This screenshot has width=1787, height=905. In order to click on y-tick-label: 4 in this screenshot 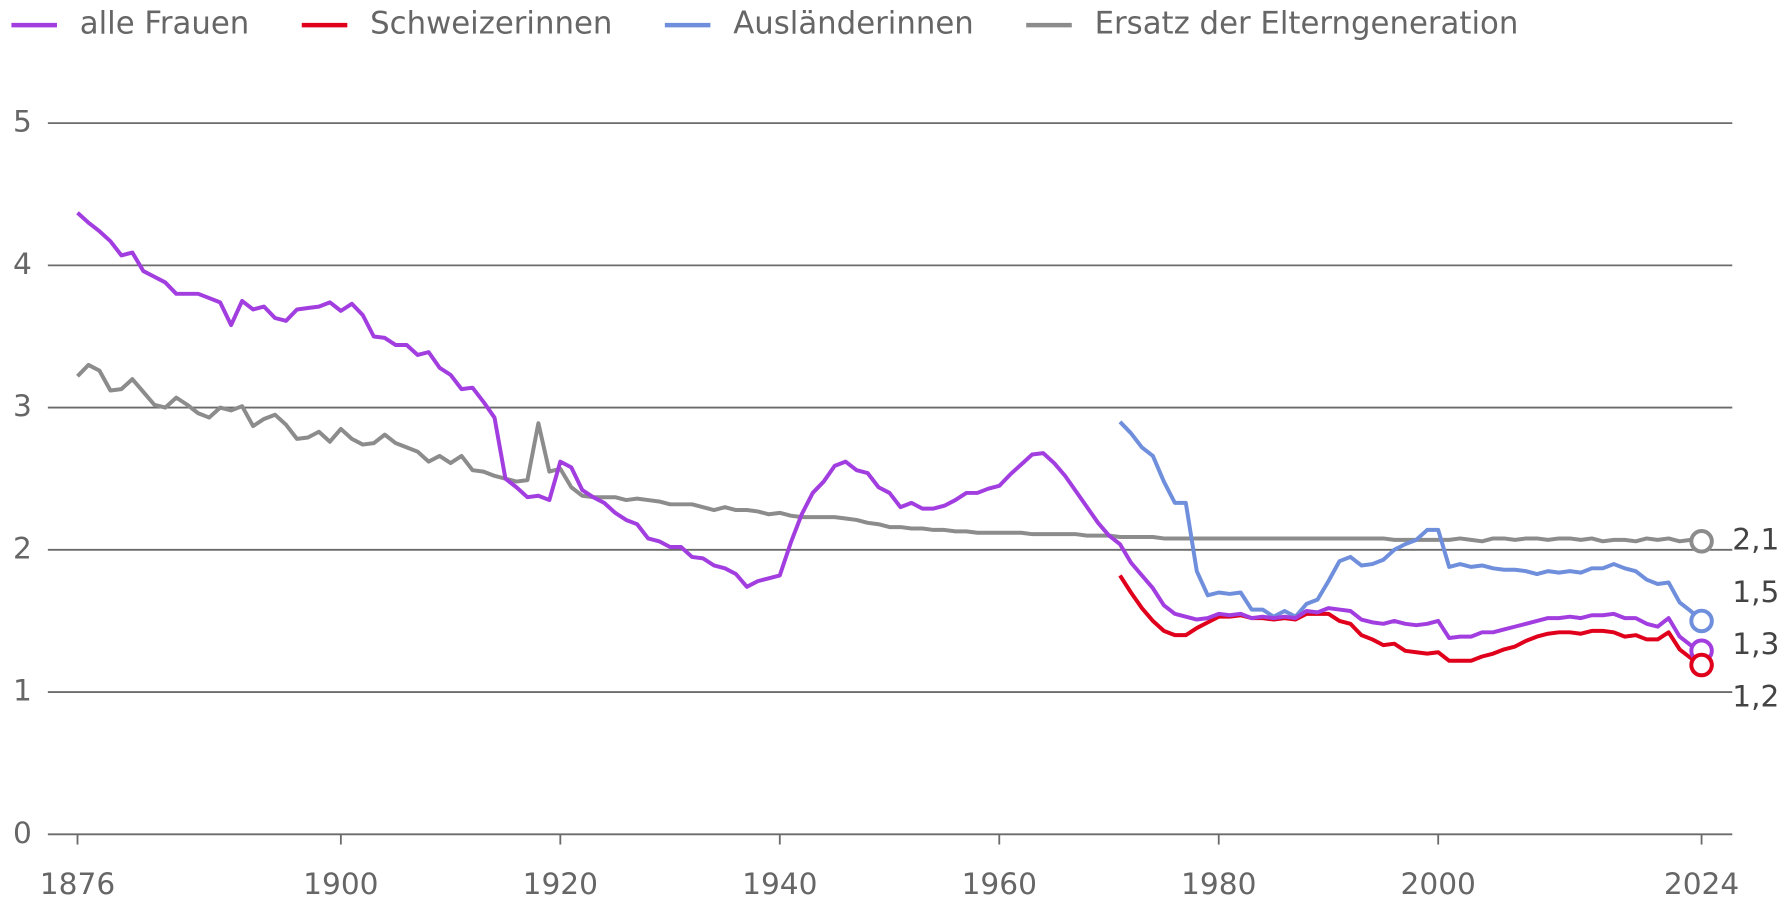, I will do `click(22, 263)`.